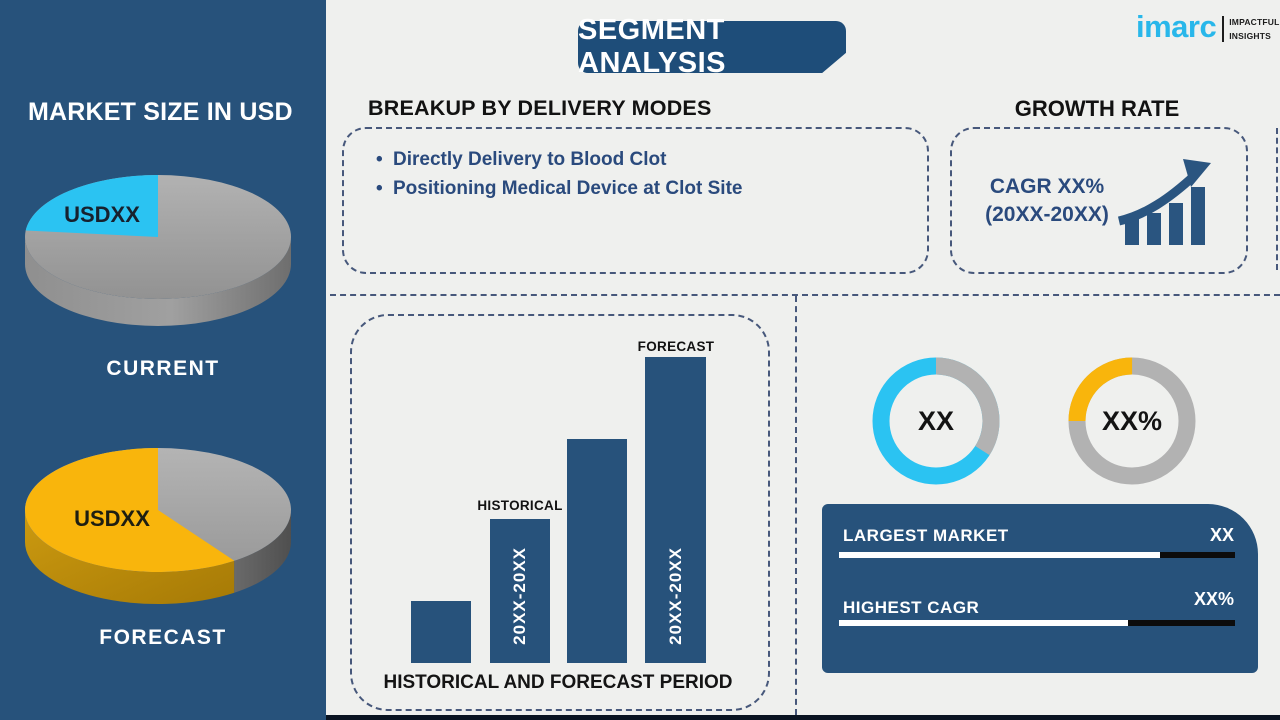  What do you see at coordinates (158, 281) in the screenshot?
I see `pie-side-wall` at bounding box center [158, 281].